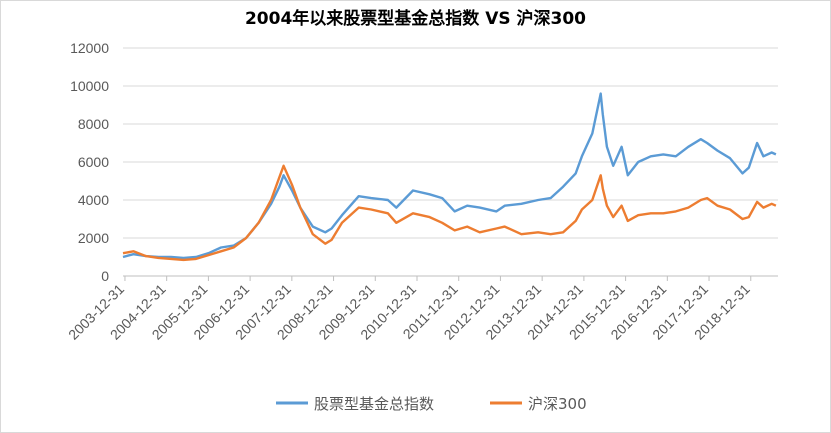 This screenshot has width=831, height=433. I want to click on y-tick-label: 2000, so click(93, 238).